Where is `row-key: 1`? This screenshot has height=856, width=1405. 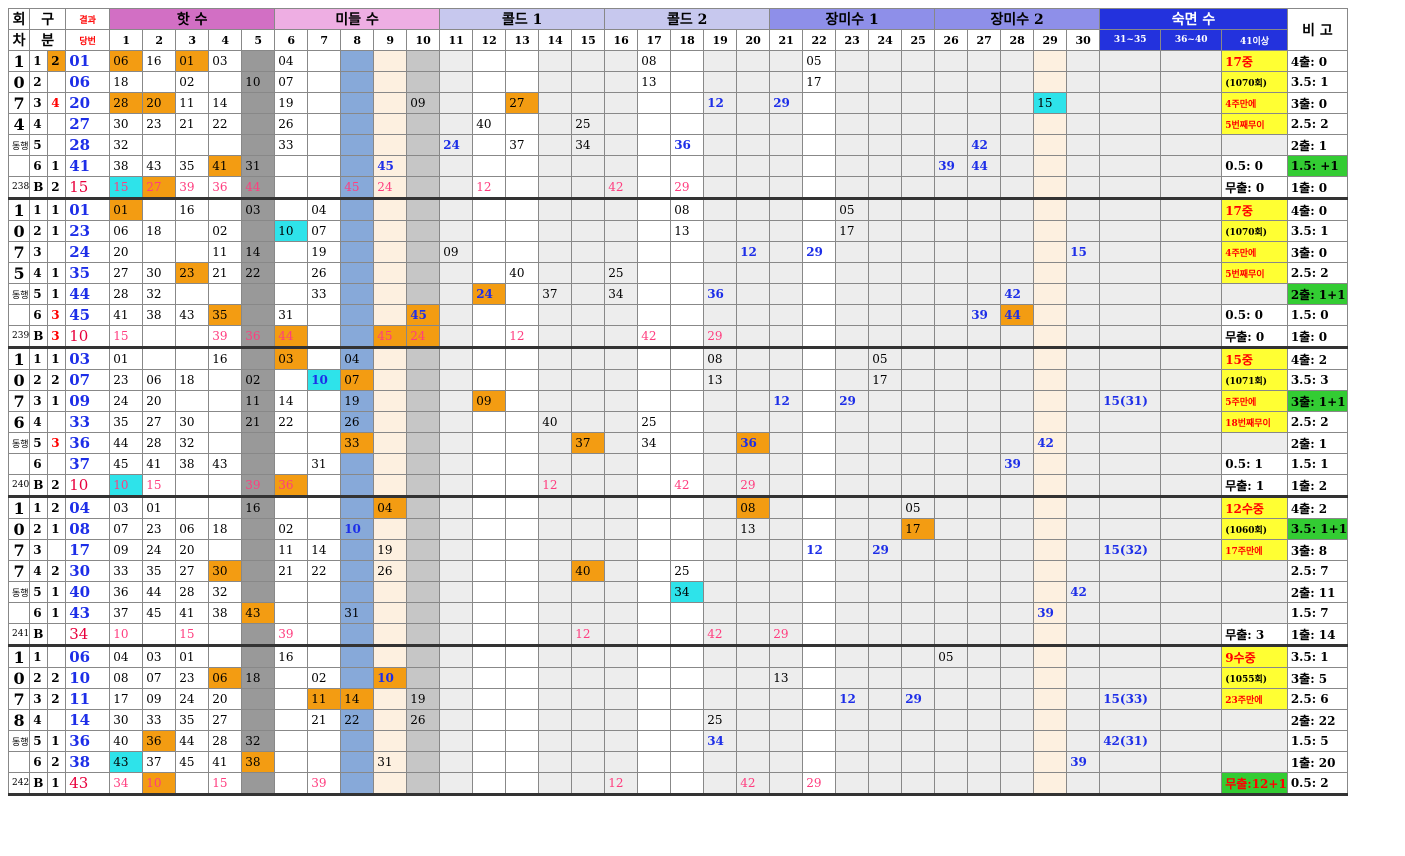 row-key: 1 is located at coordinates (39, 61).